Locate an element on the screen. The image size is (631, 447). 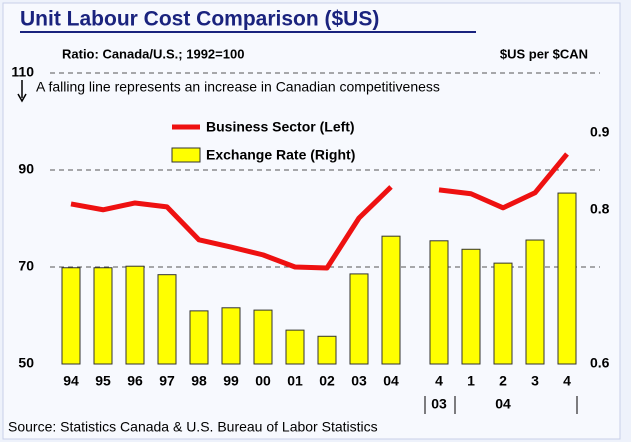
x-tick-label: 01 is located at coordinates (295, 381).